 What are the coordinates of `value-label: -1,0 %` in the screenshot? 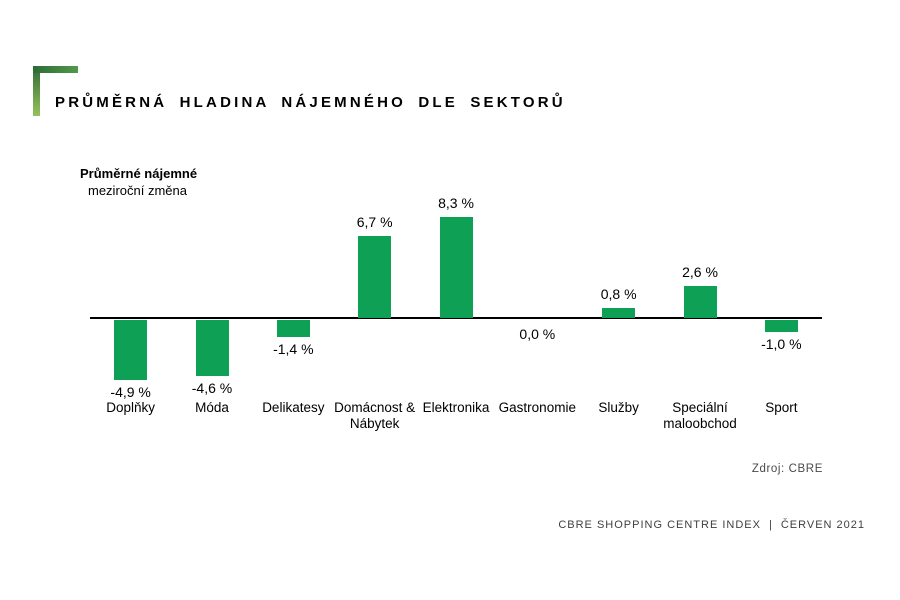 It's located at (781, 344).